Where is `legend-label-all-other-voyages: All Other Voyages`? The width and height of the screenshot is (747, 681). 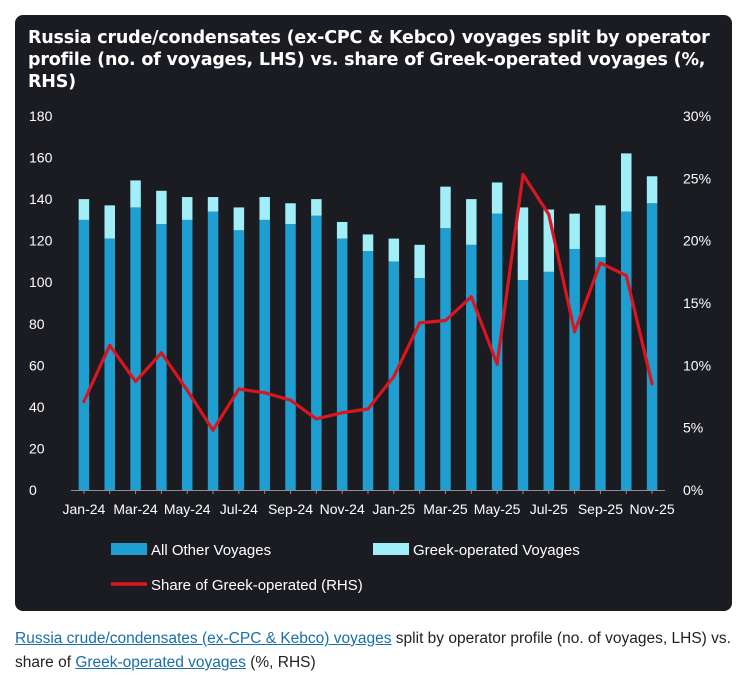
legend-label-all-other-voyages: All Other Voyages is located at coordinates (211, 550).